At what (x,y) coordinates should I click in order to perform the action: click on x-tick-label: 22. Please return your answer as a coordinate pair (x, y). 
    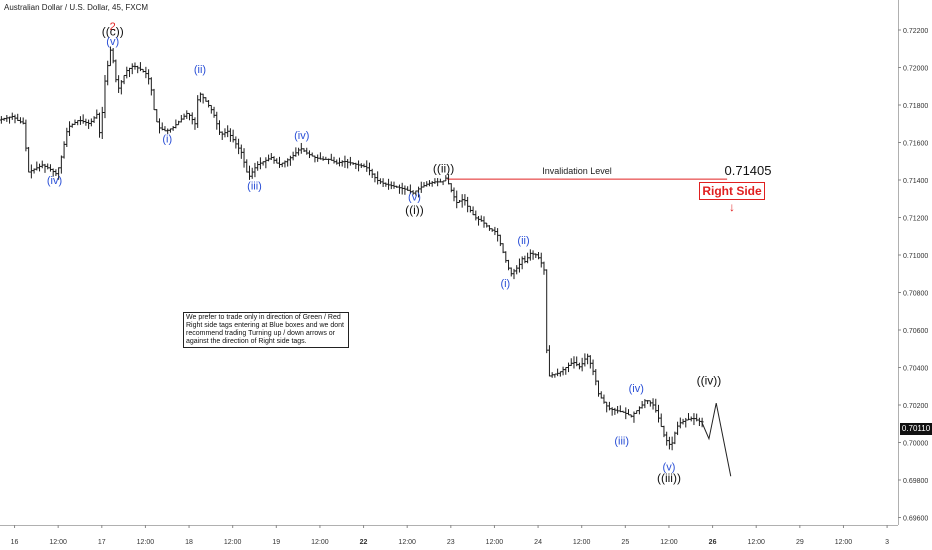
    Looking at the image, I should click on (364, 542).